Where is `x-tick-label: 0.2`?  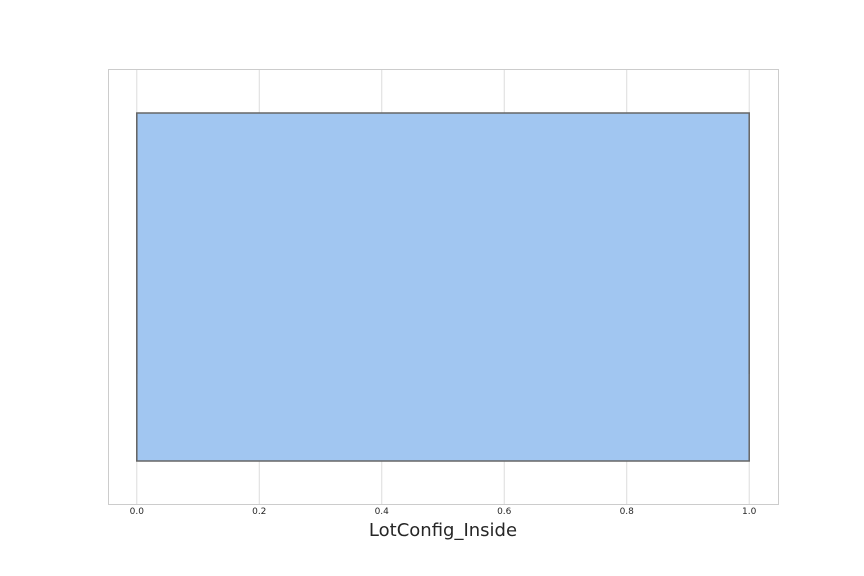 x-tick-label: 0.2 is located at coordinates (259, 512).